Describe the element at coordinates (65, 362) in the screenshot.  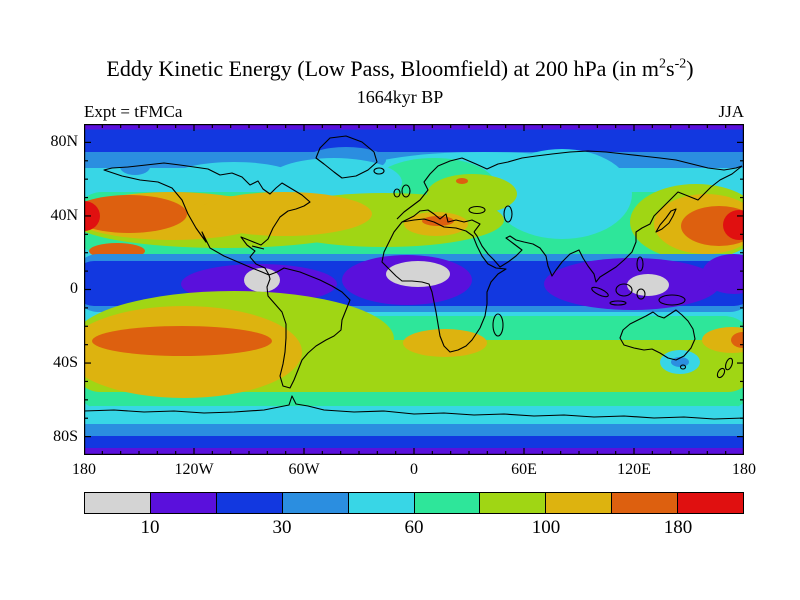
I see `y-axis-label-40S: 40S` at that location.